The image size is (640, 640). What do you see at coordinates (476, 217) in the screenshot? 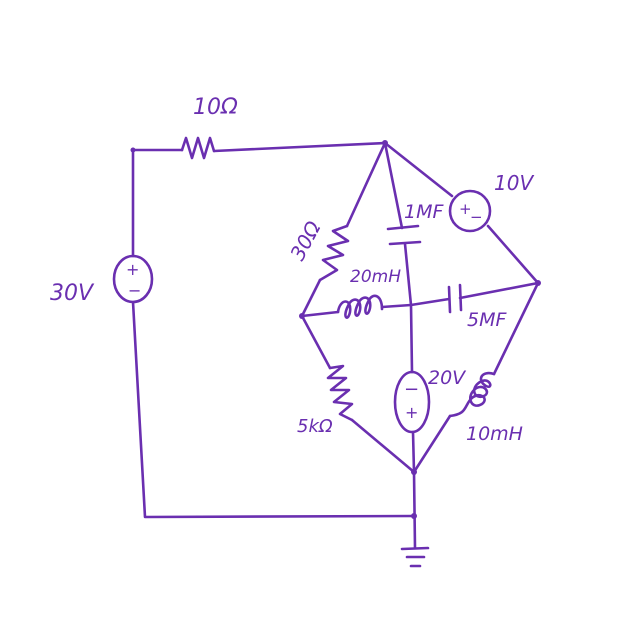
I see `voltage-source-10v-minus: −` at bounding box center [476, 217].